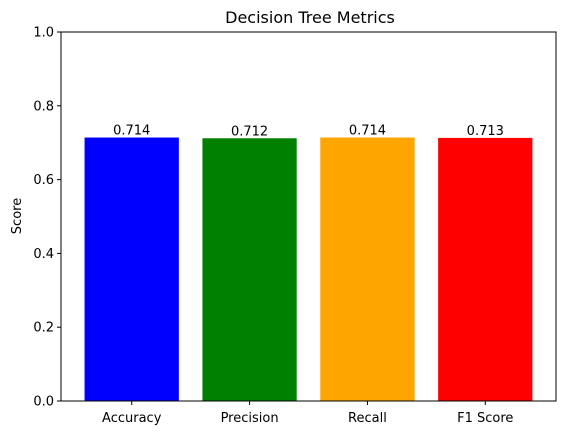 This screenshot has width=567, height=435. I want to click on value-label: 0.712, so click(249, 131).